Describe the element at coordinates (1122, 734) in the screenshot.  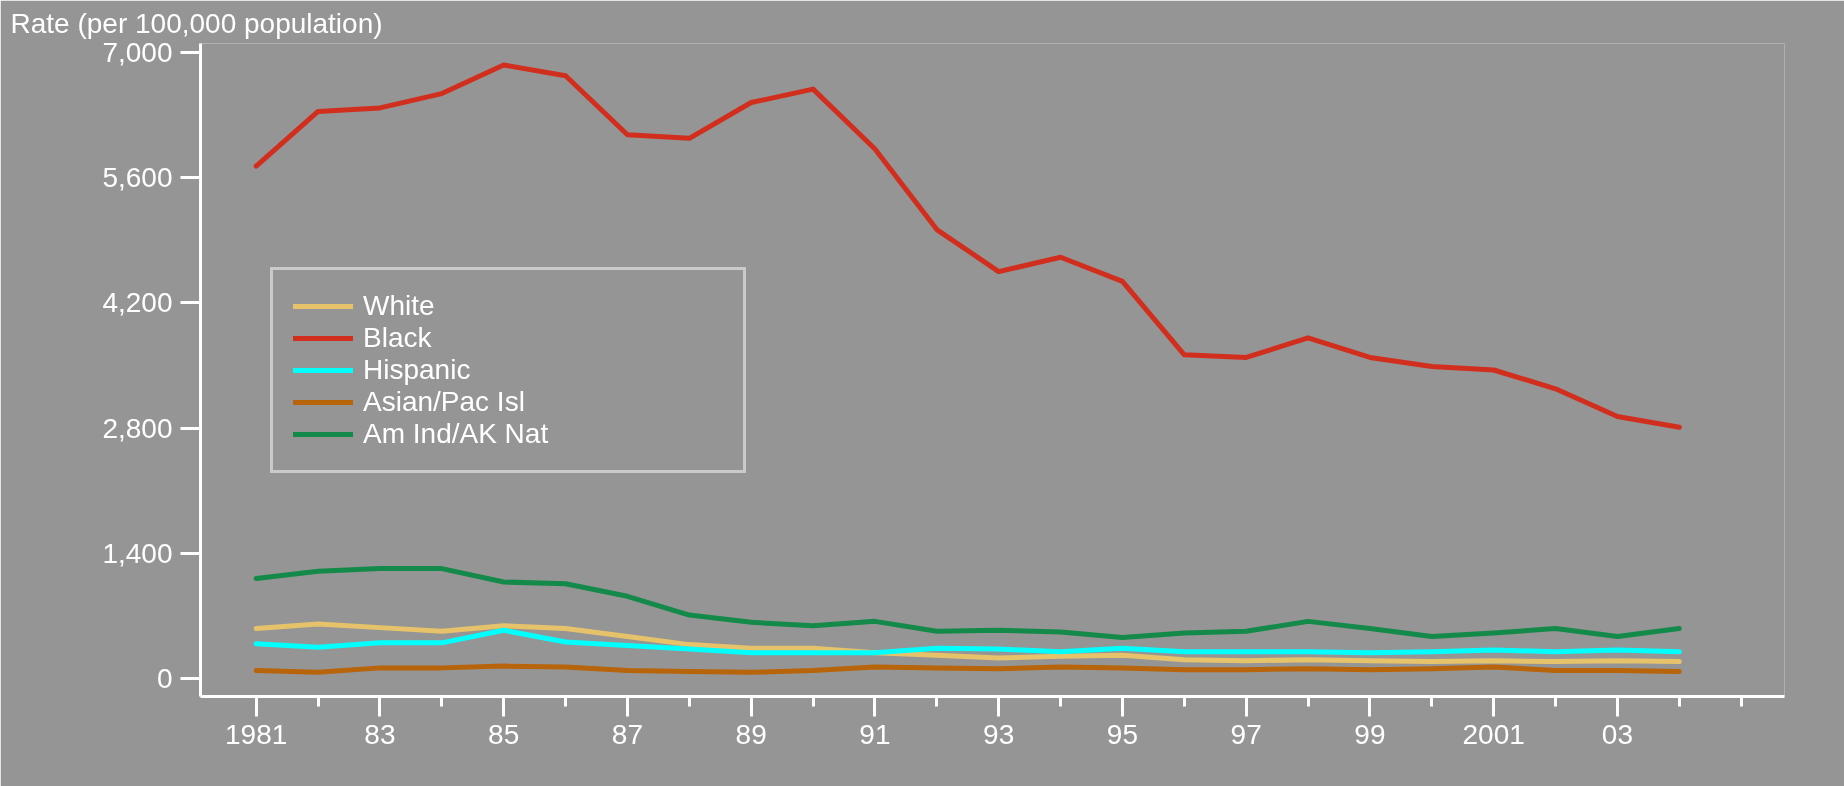
I see `x-tick-label: 95` at that location.